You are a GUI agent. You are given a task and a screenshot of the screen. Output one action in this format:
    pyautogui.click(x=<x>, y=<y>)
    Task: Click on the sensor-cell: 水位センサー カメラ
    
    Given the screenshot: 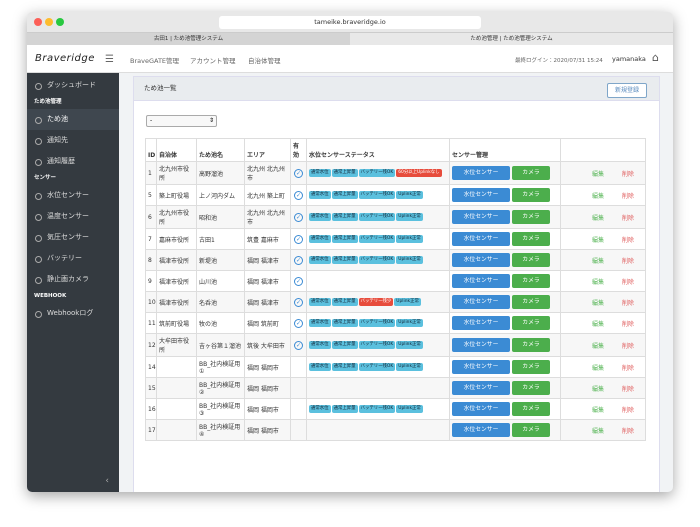 What is the action you would take?
    pyautogui.click(x=505, y=323)
    